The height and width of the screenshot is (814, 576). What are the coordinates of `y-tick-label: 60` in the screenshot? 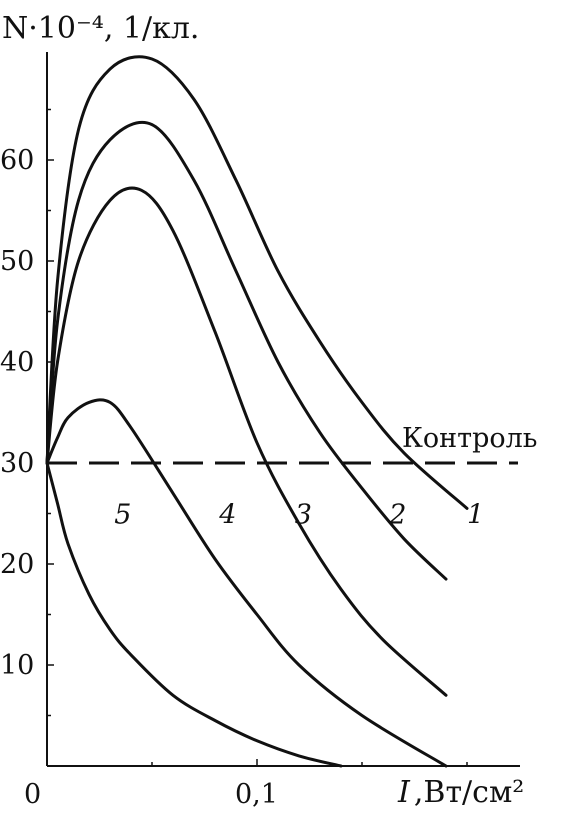 It's located at (17, 160).